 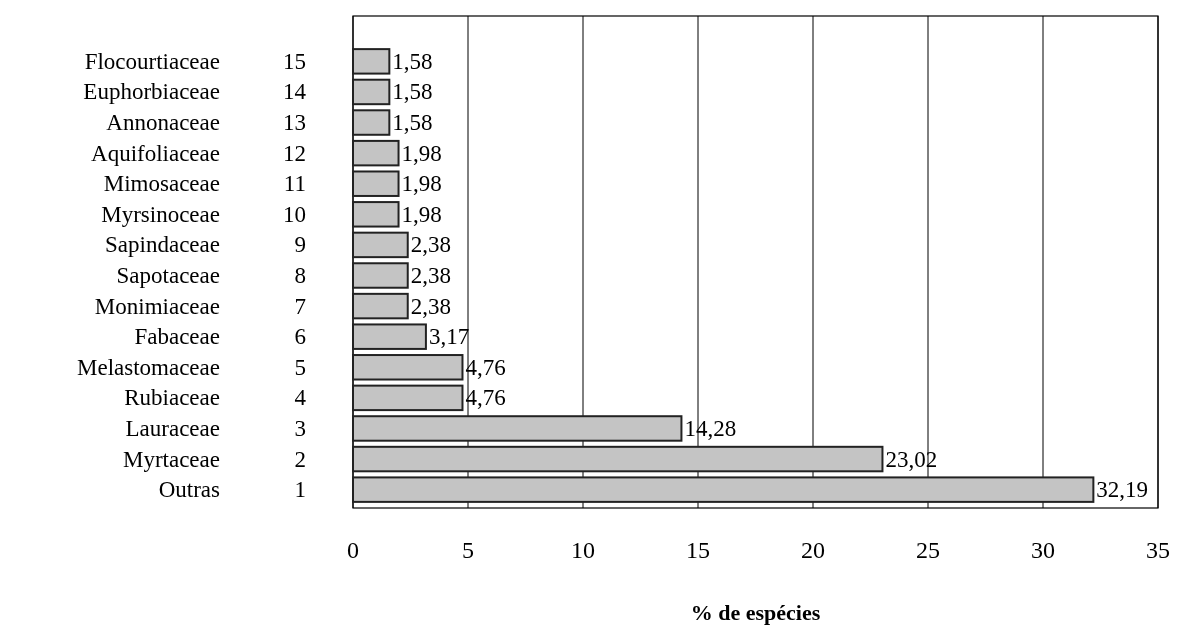 I want to click on x-tick-label: 25, so click(x=928, y=550).